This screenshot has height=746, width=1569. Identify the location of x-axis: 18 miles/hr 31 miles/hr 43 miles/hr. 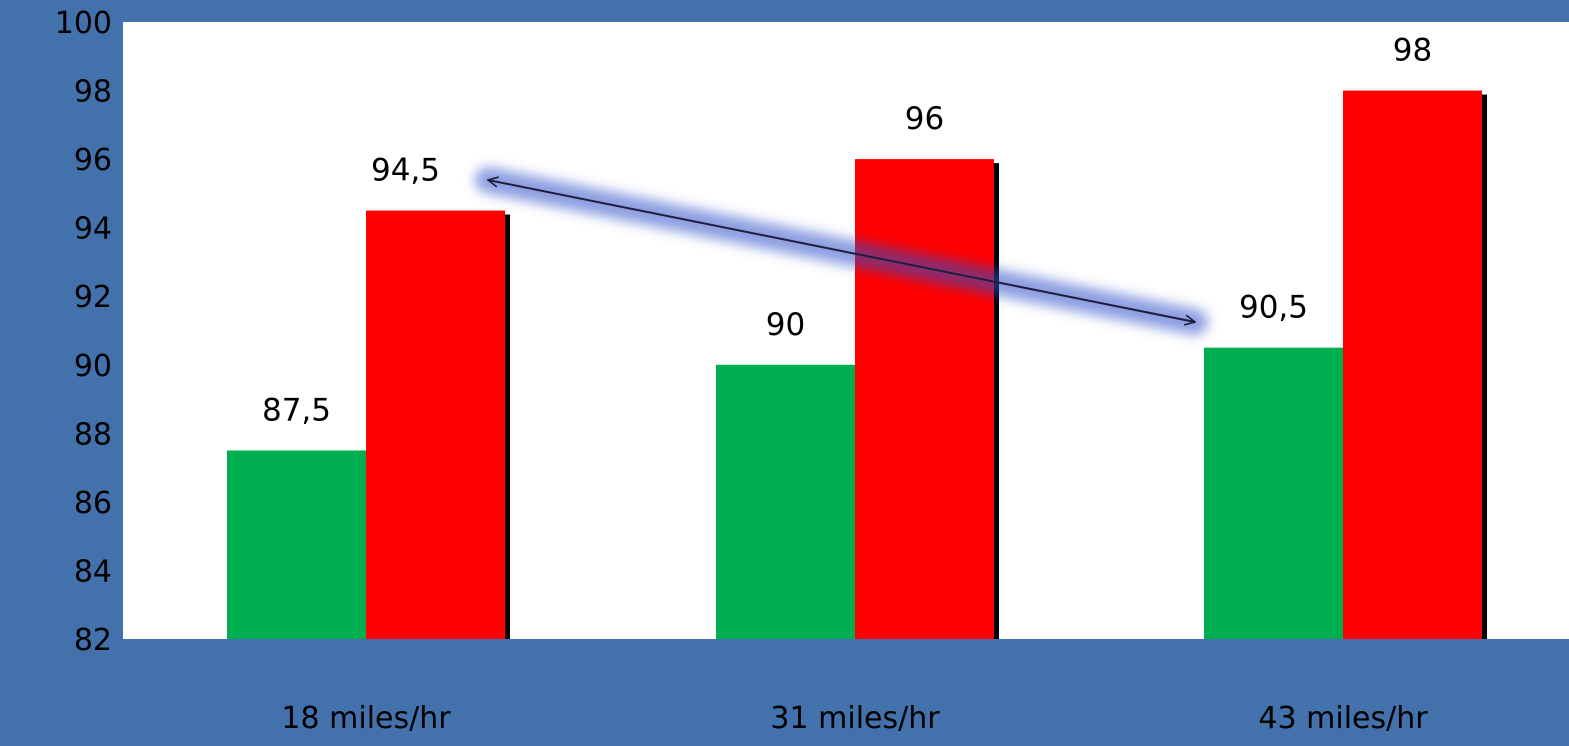
(854, 718).